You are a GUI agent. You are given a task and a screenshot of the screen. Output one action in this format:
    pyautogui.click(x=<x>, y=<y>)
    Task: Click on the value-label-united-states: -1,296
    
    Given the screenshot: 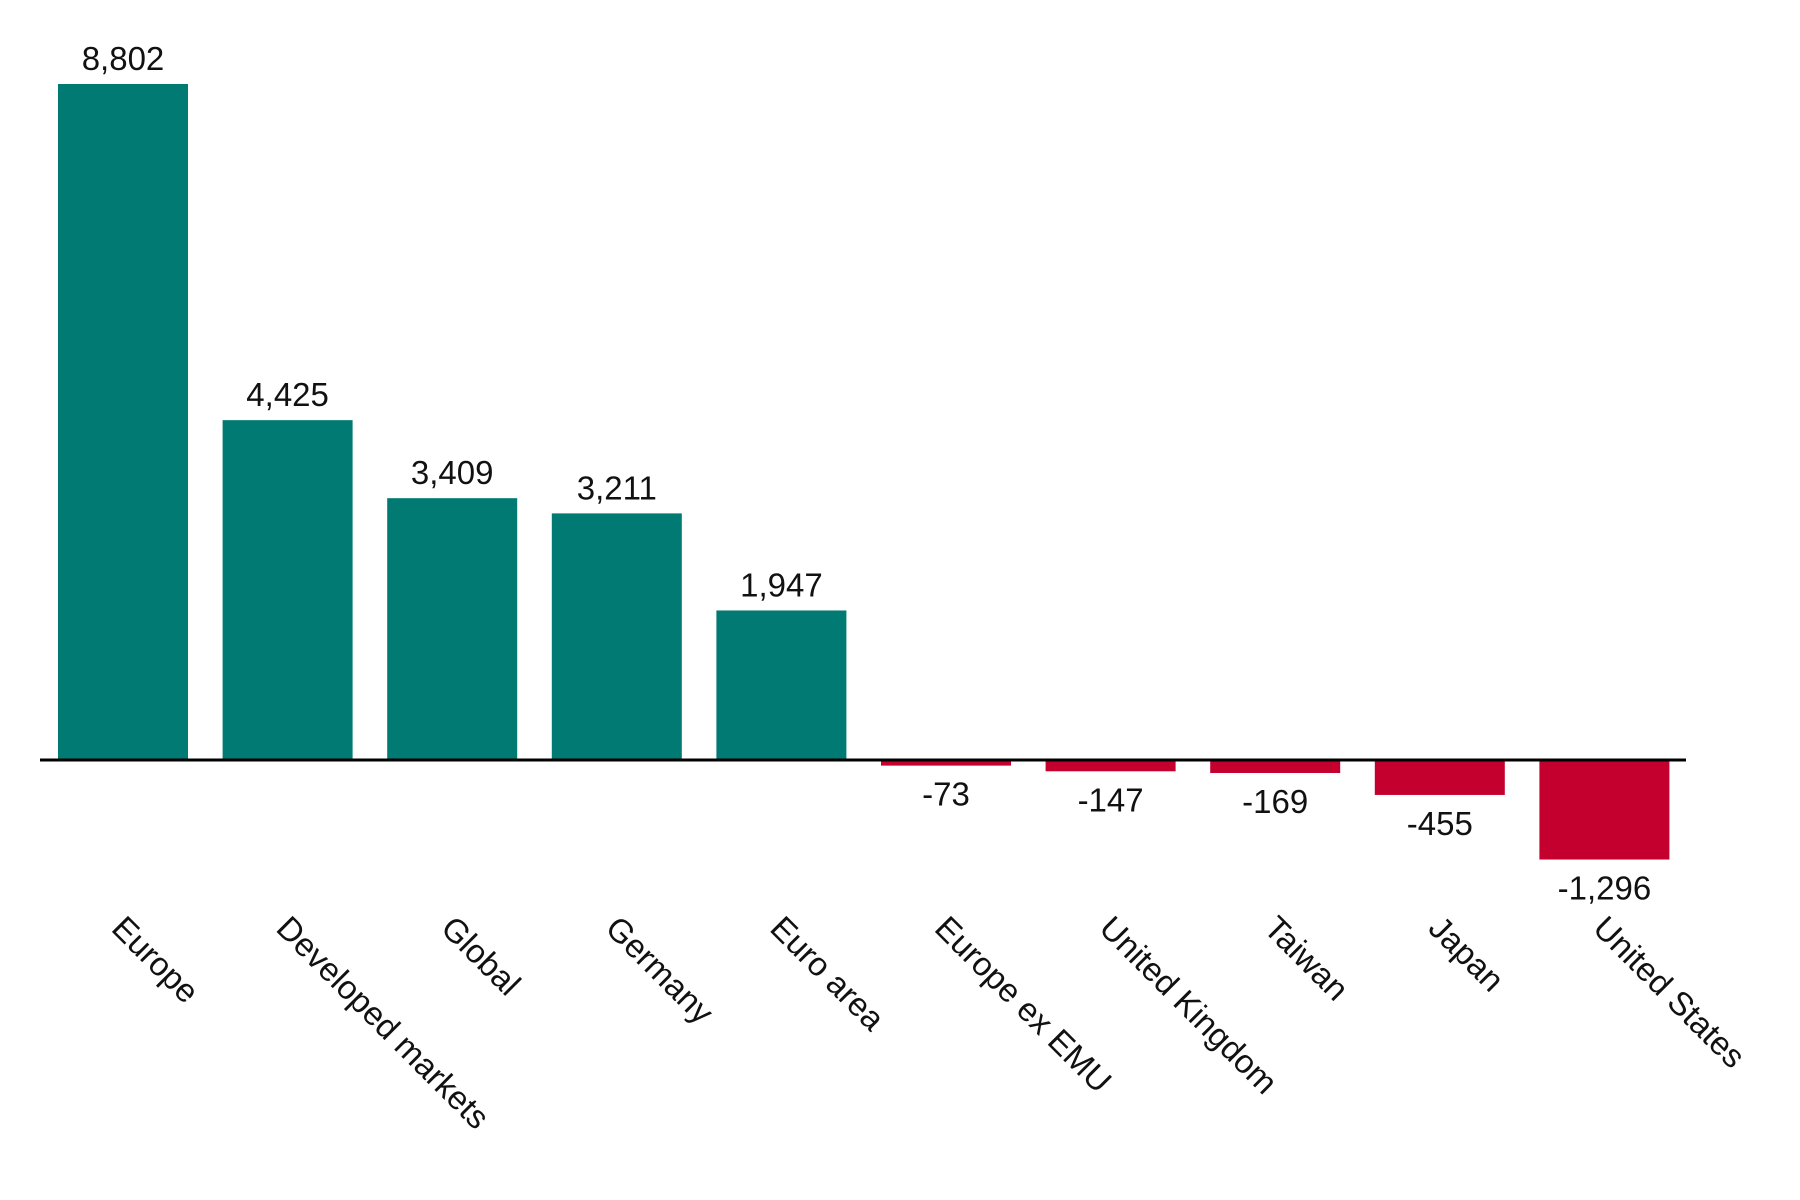 What is the action you would take?
    pyautogui.click(x=1605, y=888)
    